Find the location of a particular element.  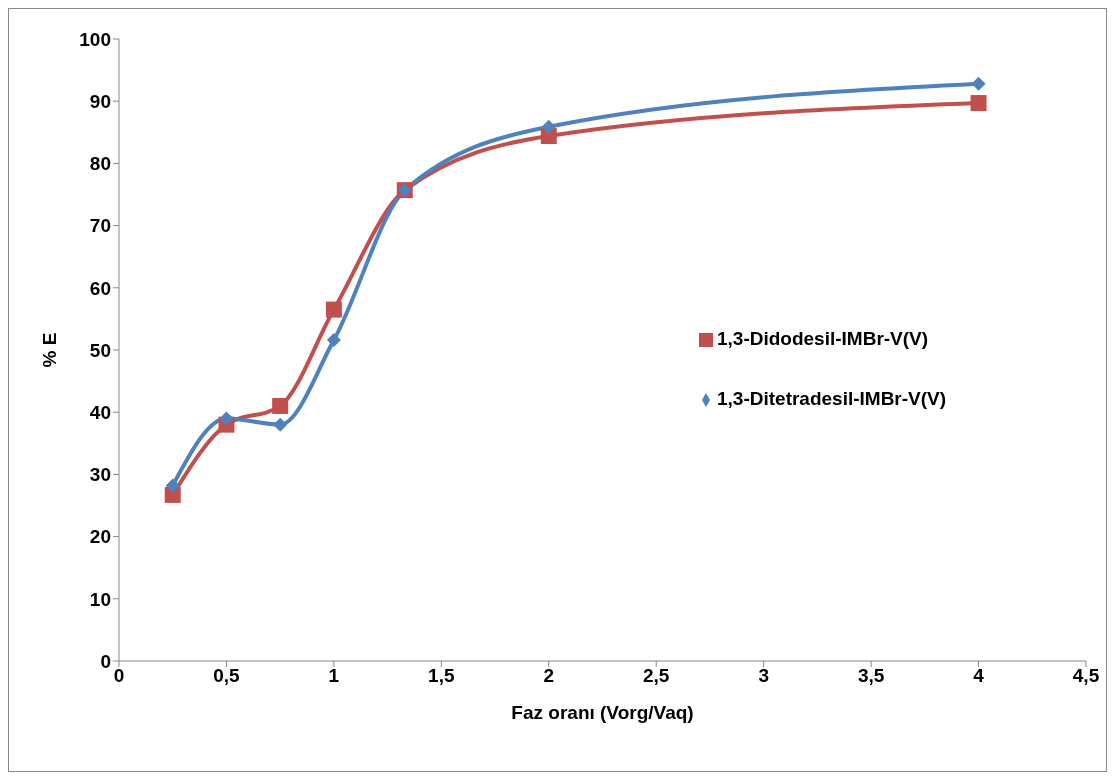

legend-label: 1,3-Ditetradesil-IMBr-V(V) is located at coordinates (832, 398).